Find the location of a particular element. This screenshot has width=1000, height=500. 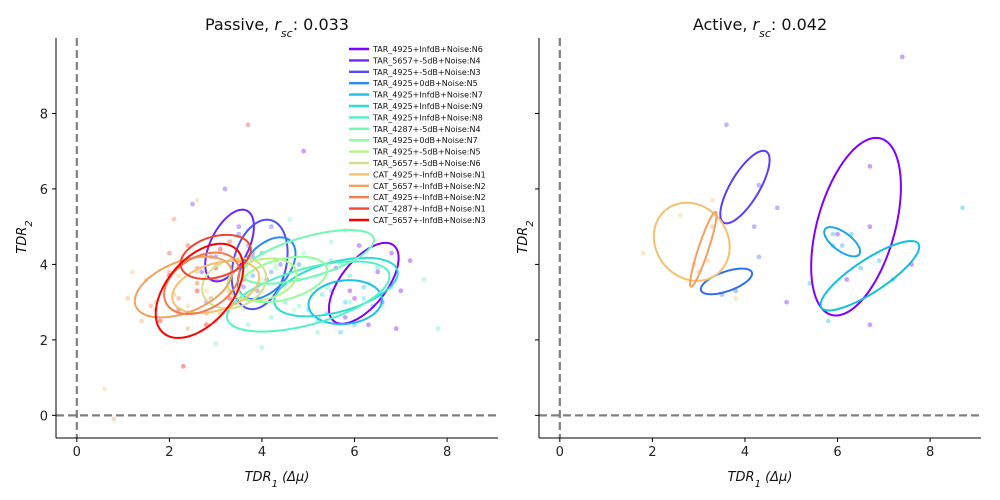

legend-label-6: TAR_4925+InfdB+Noise:N8 is located at coordinates (427, 117).